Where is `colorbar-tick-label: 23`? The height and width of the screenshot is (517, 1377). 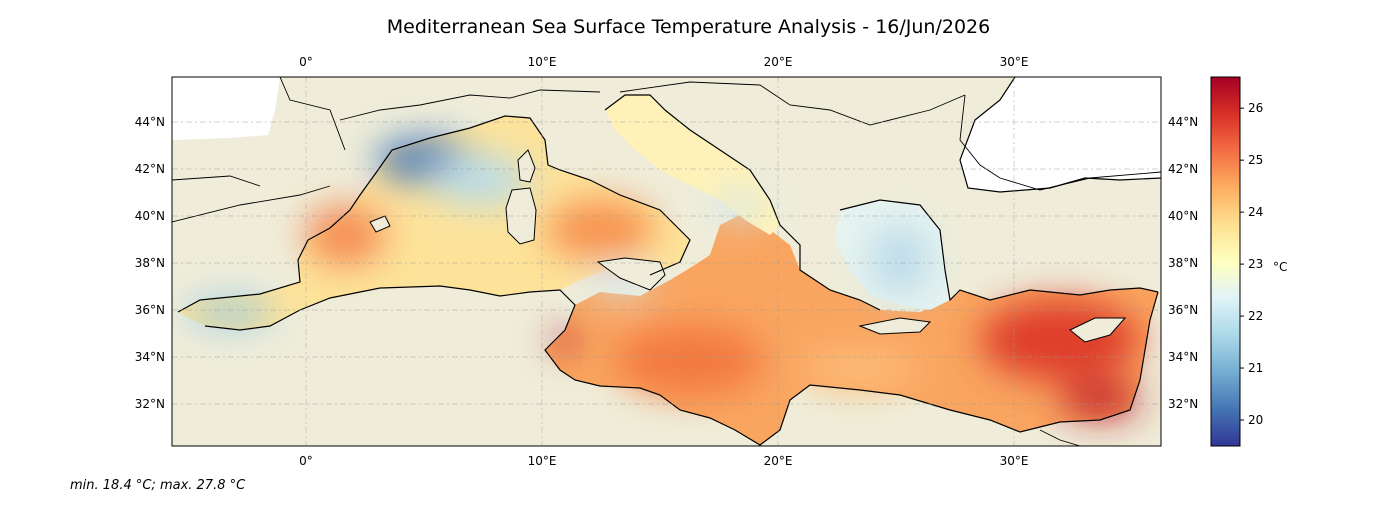
colorbar-tick-label: 23 is located at coordinates (1255, 264).